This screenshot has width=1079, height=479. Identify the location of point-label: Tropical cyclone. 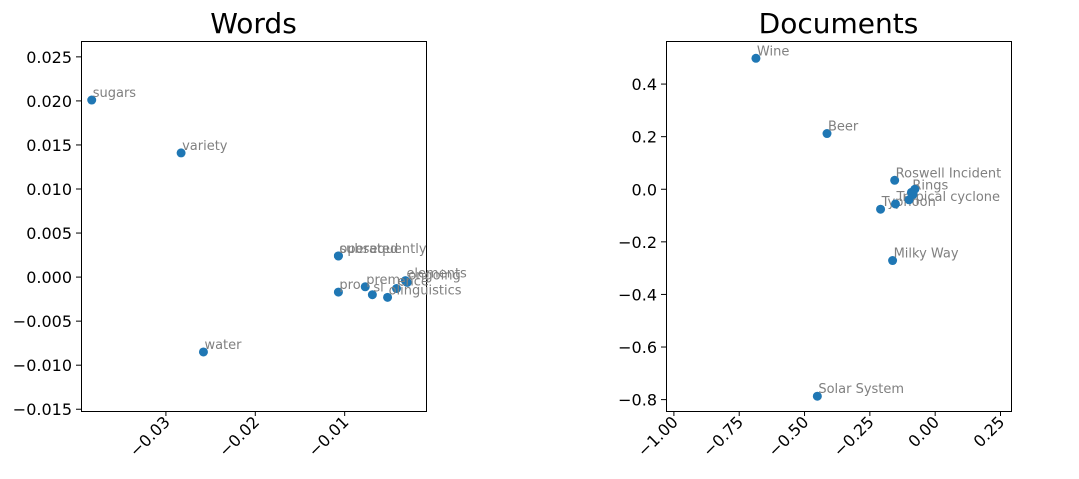
(947, 197).